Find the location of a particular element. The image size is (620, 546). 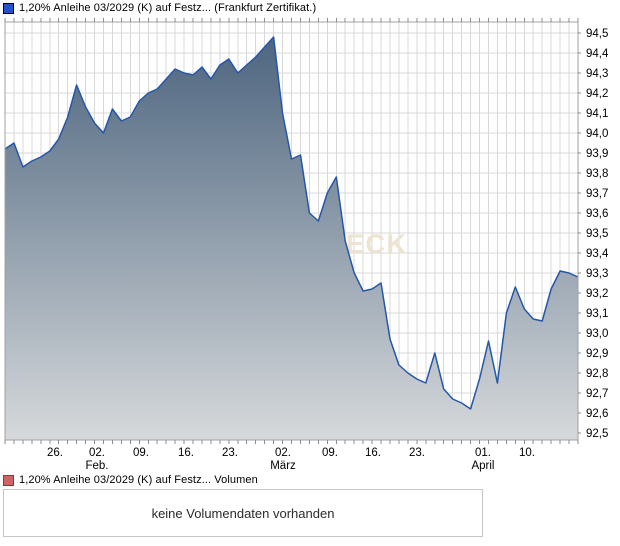

no-volume-message: keine Volumendaten vorhanden is located at coordinates (243, 513).